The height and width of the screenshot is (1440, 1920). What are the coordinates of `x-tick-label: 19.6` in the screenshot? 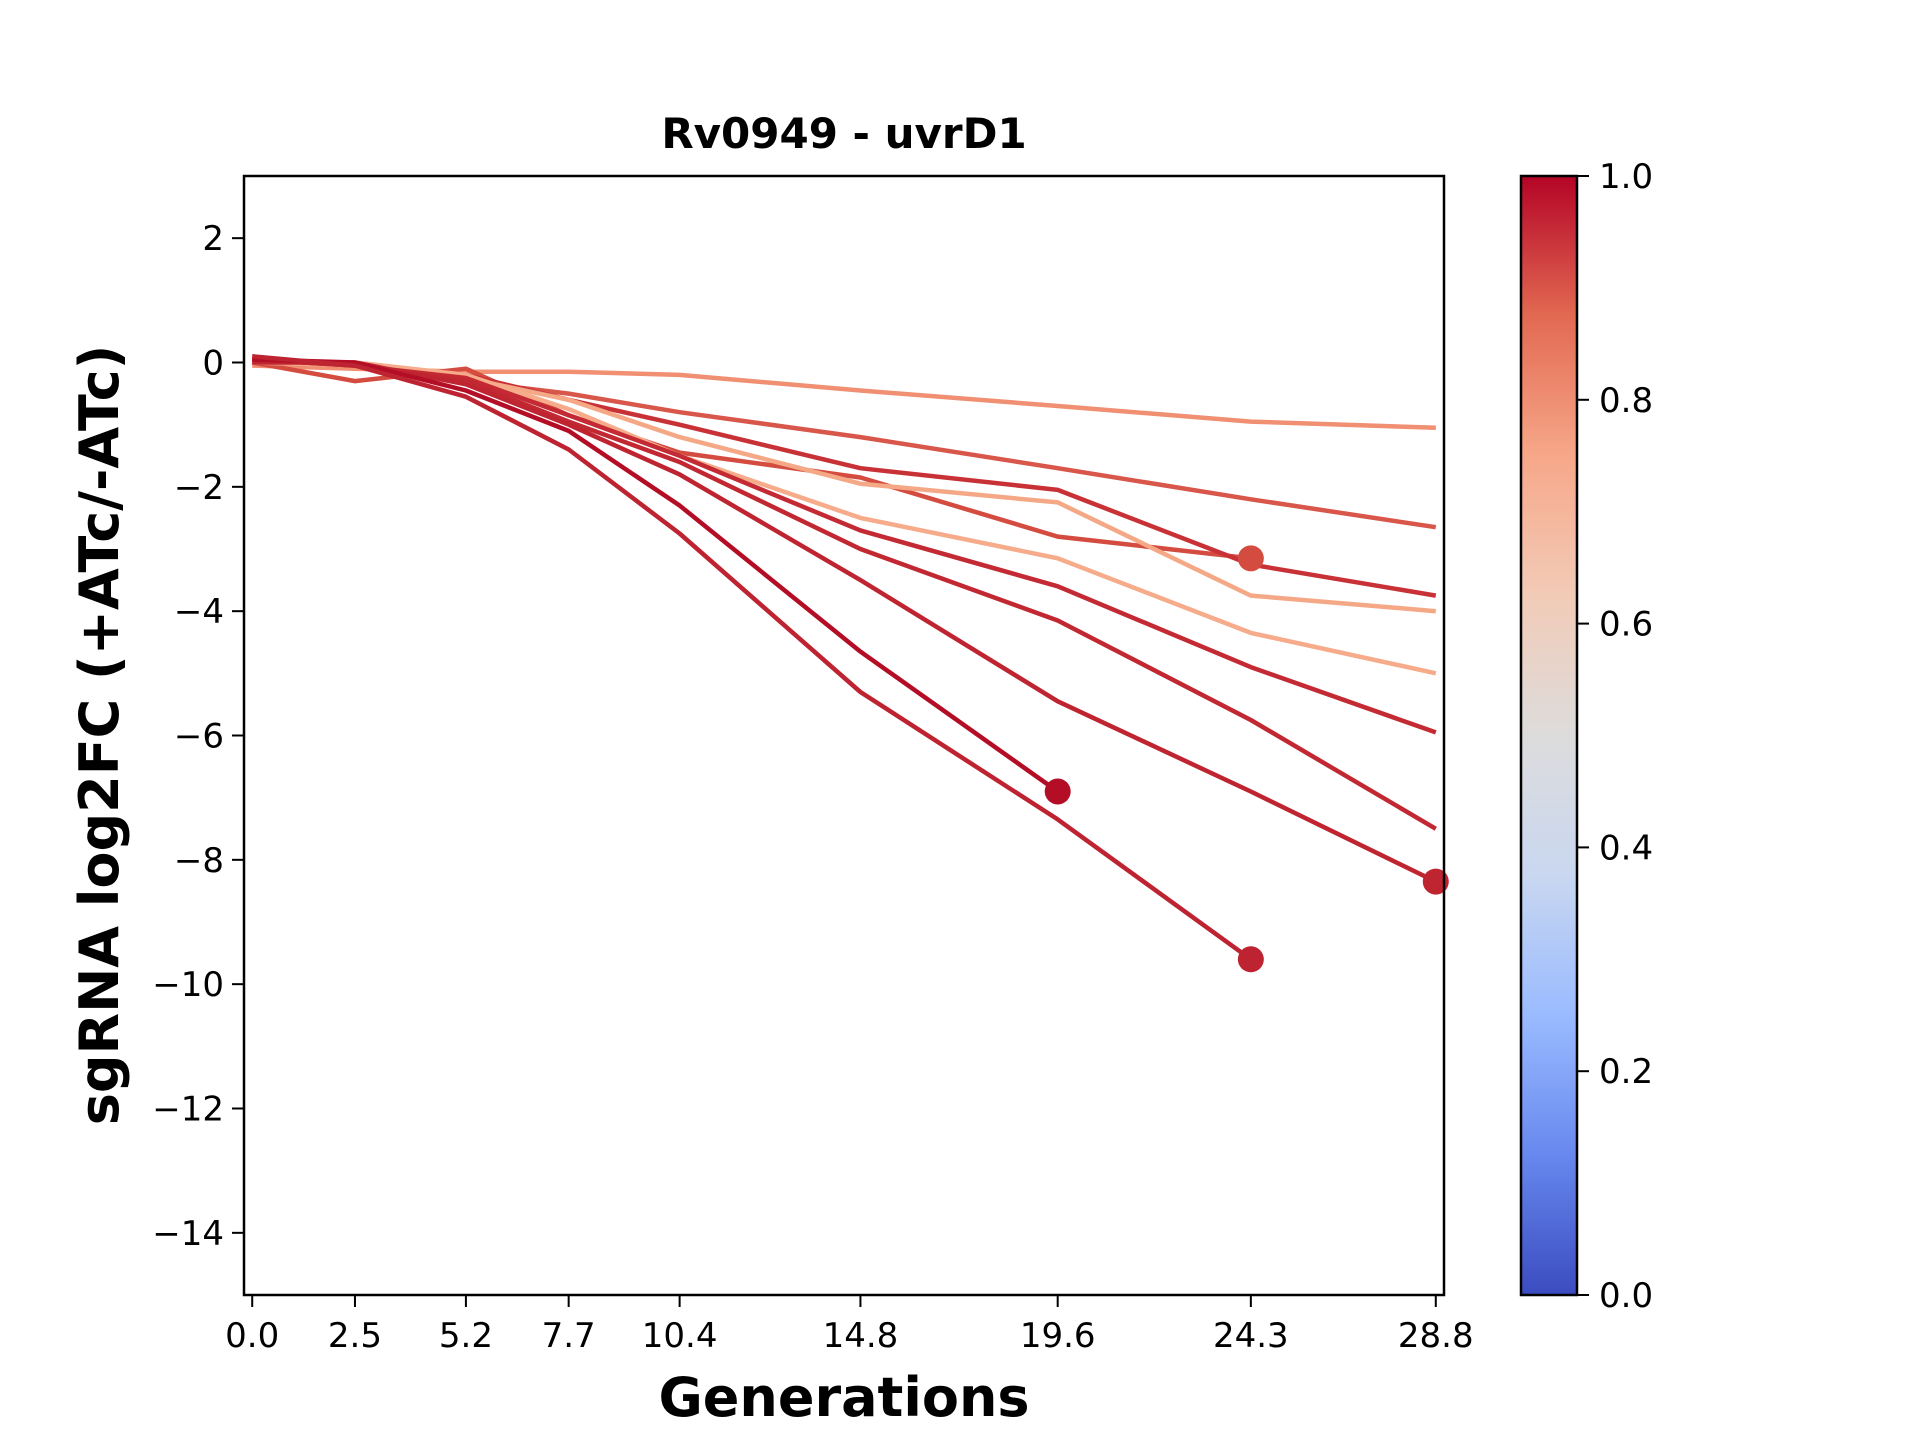 It's located at (1058, 1336).